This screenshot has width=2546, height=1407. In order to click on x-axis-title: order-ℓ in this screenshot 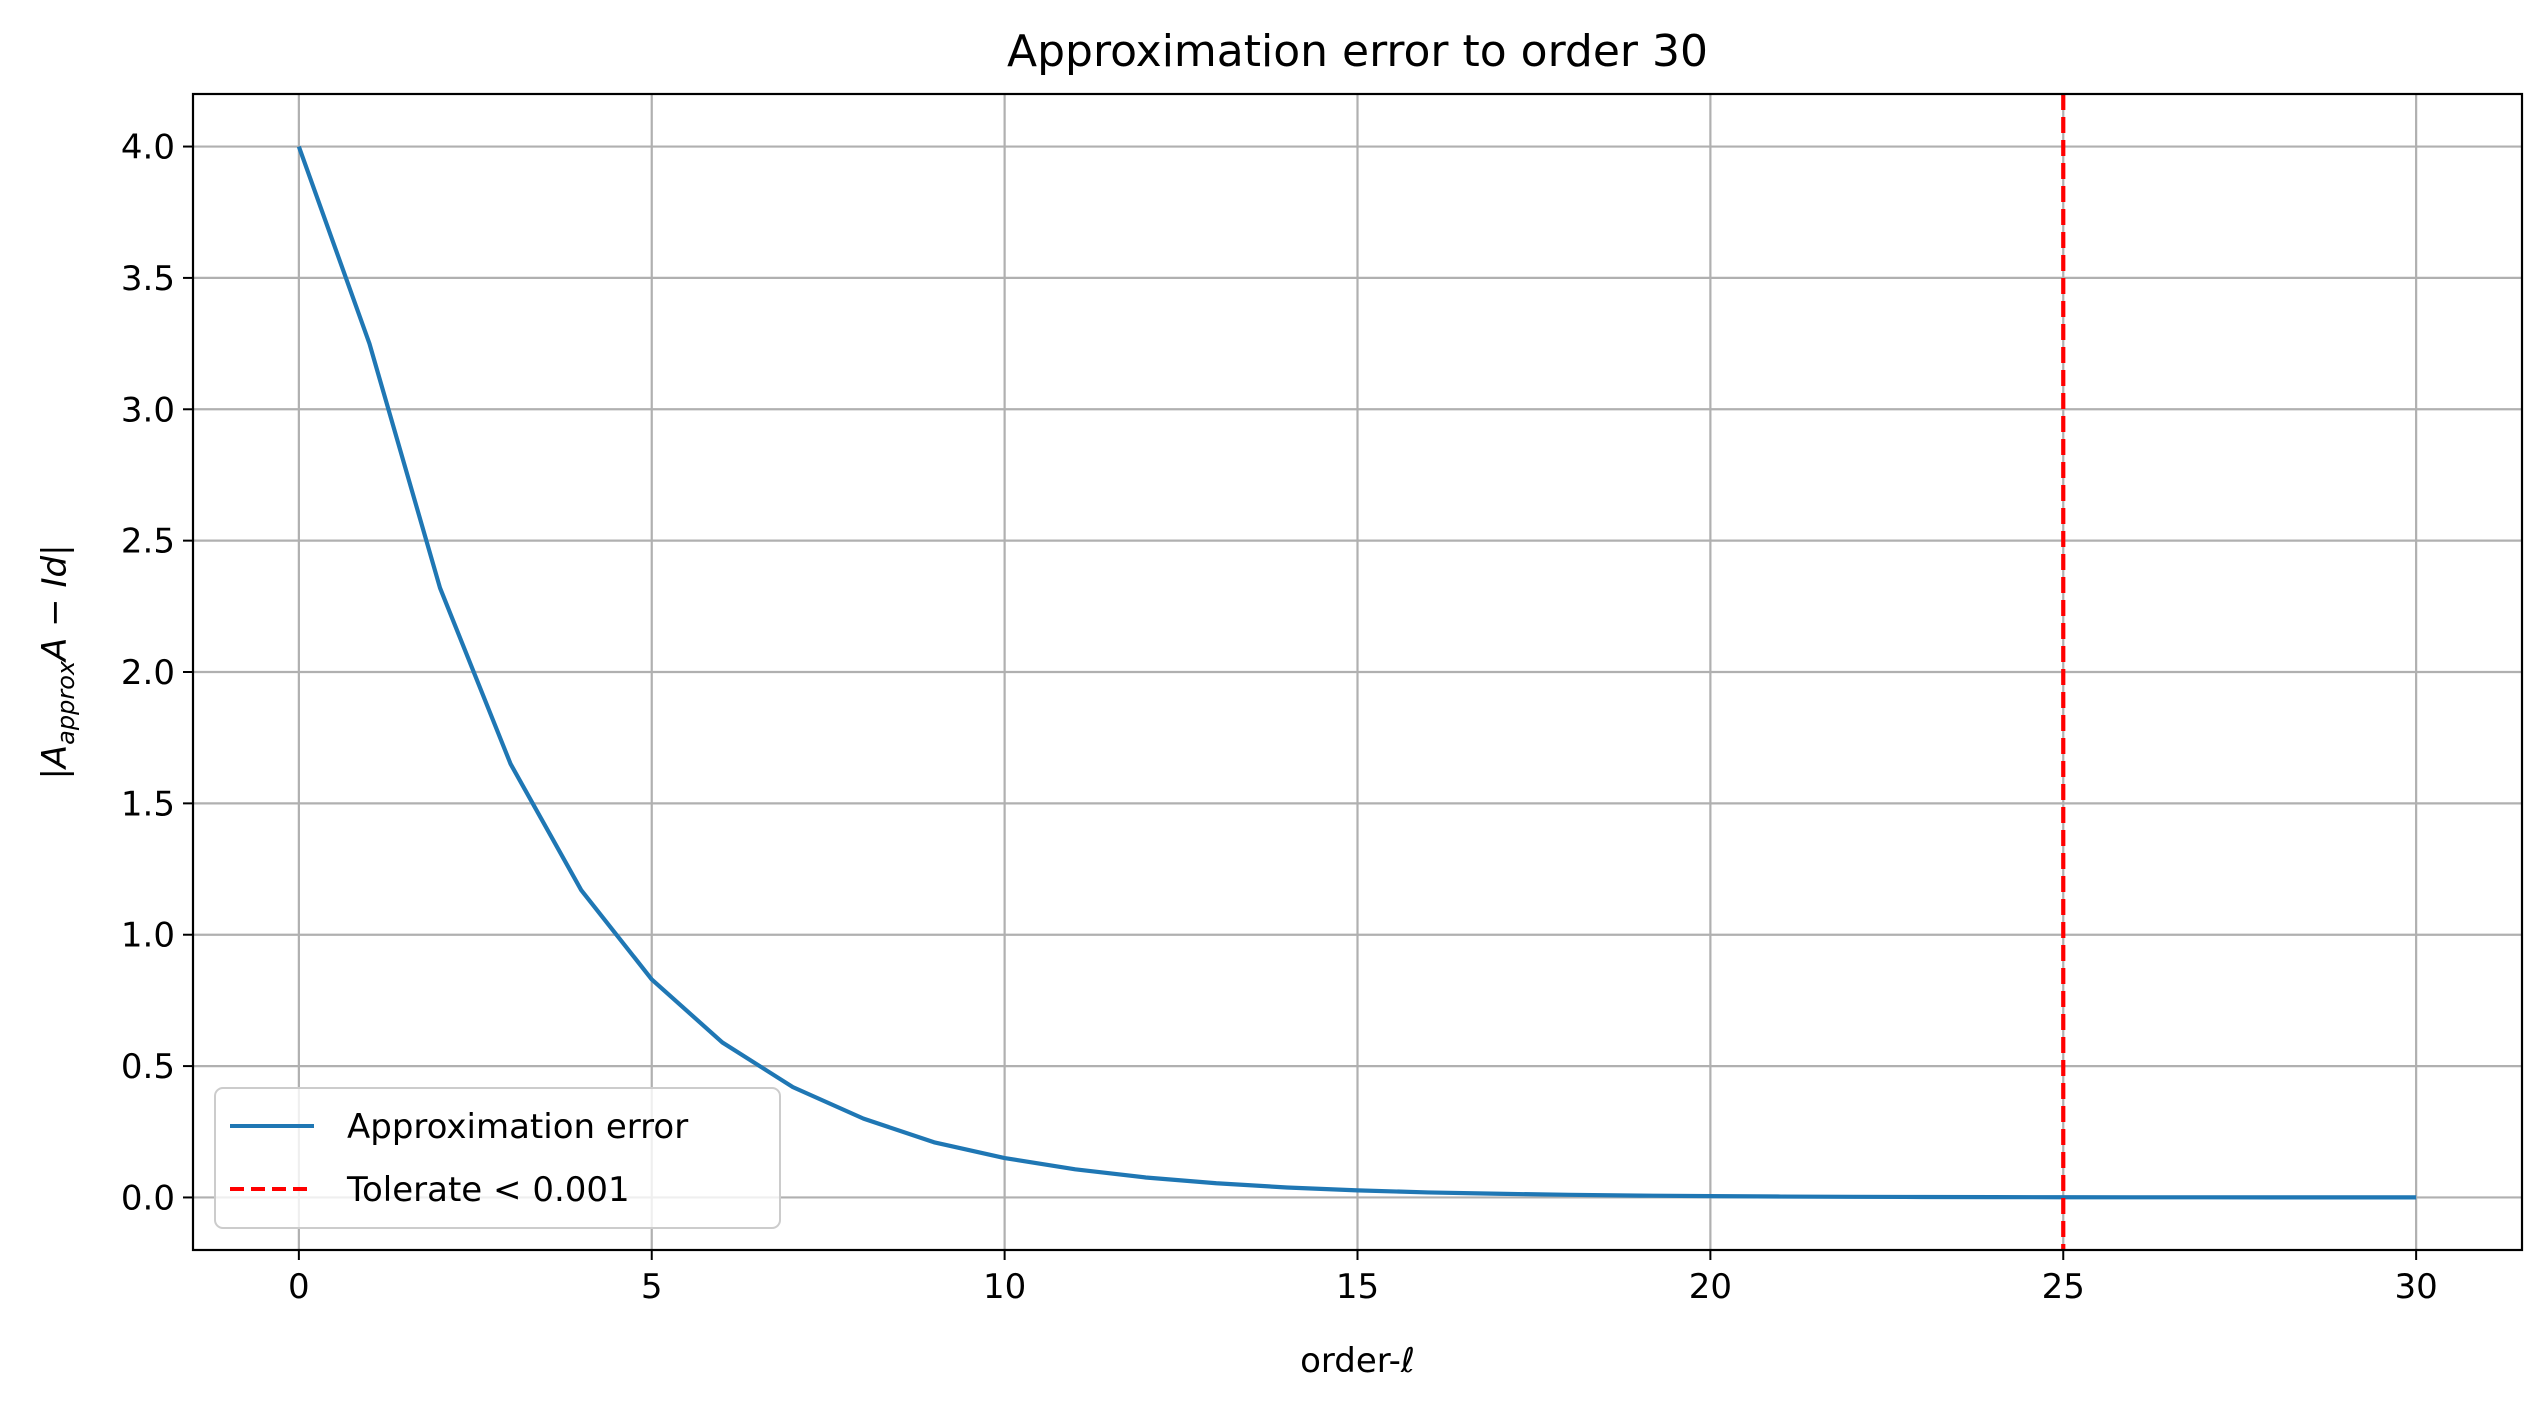, I will do `click(1357, 1361)`.